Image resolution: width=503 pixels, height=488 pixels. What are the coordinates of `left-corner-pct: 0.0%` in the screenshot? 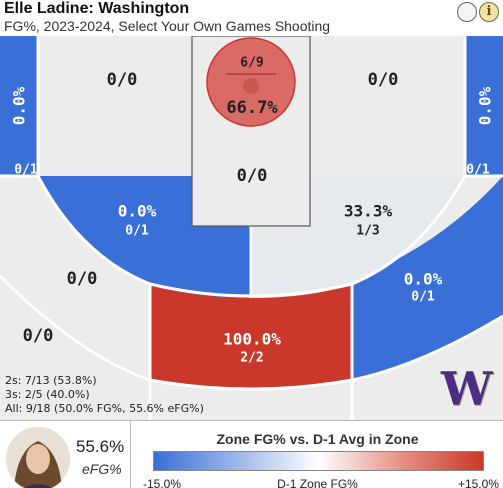 It's located at (19, 106).